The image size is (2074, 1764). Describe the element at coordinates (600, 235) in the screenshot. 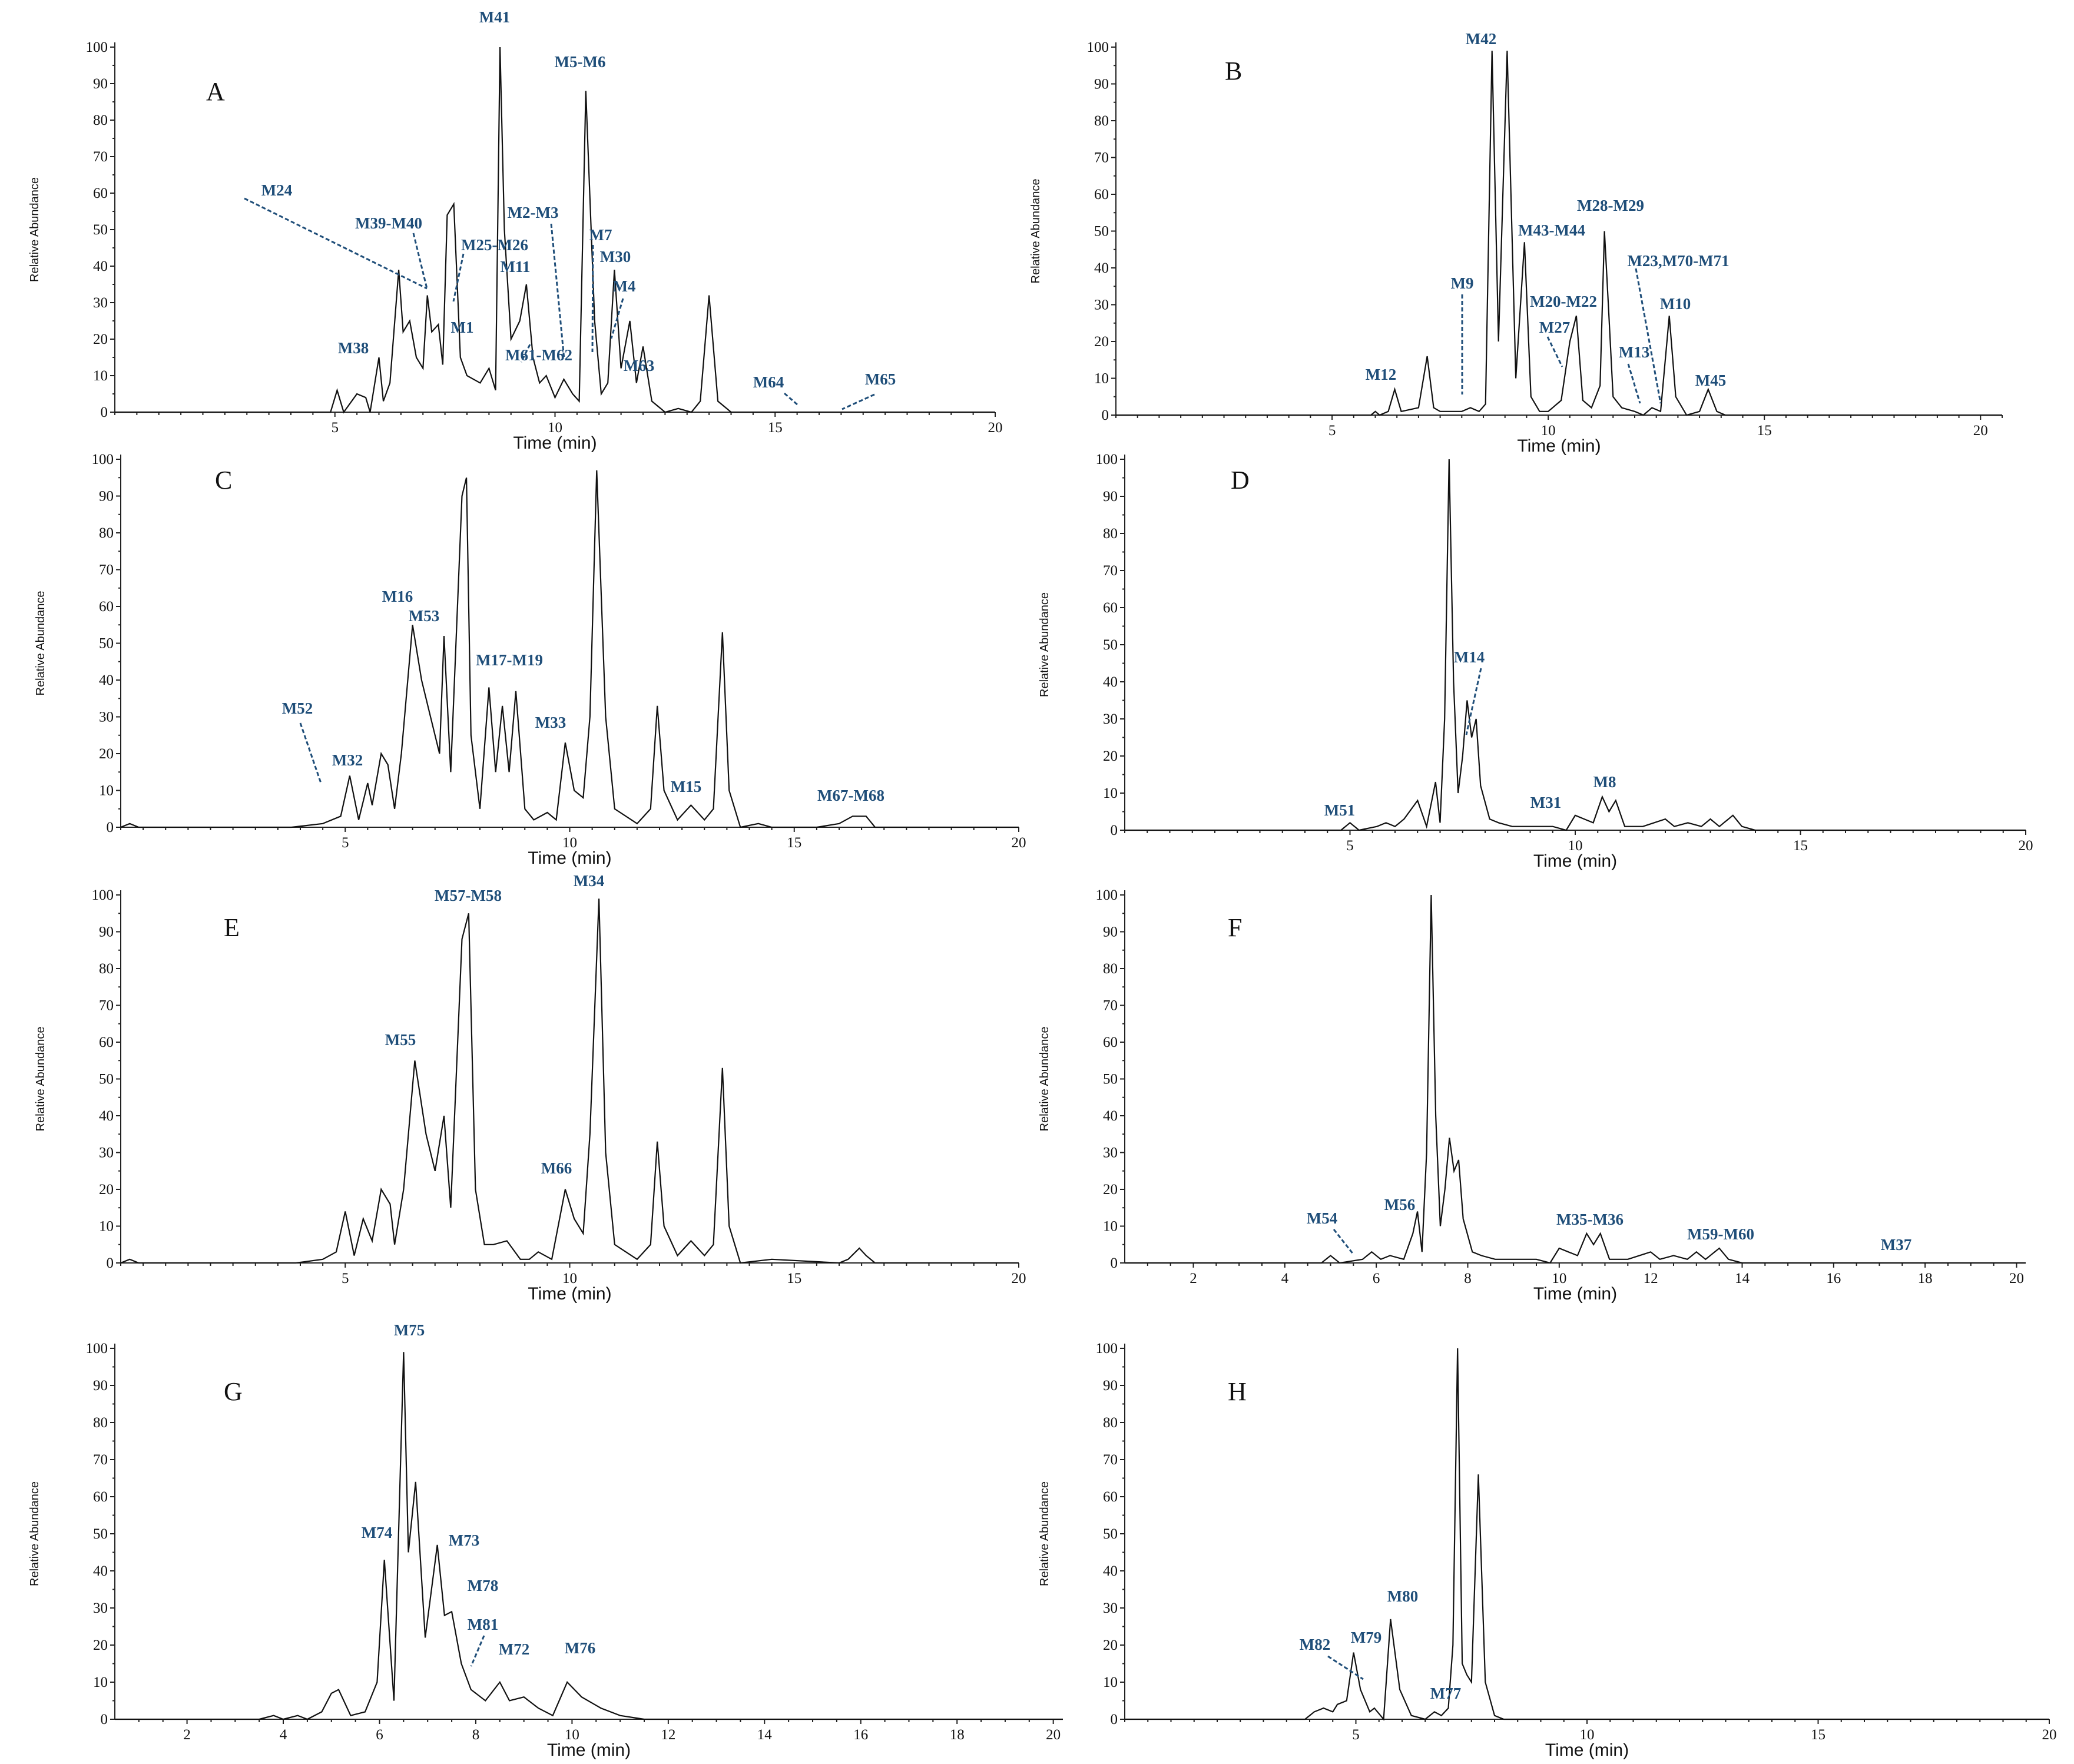

I see `peak-label: M7` at that location.